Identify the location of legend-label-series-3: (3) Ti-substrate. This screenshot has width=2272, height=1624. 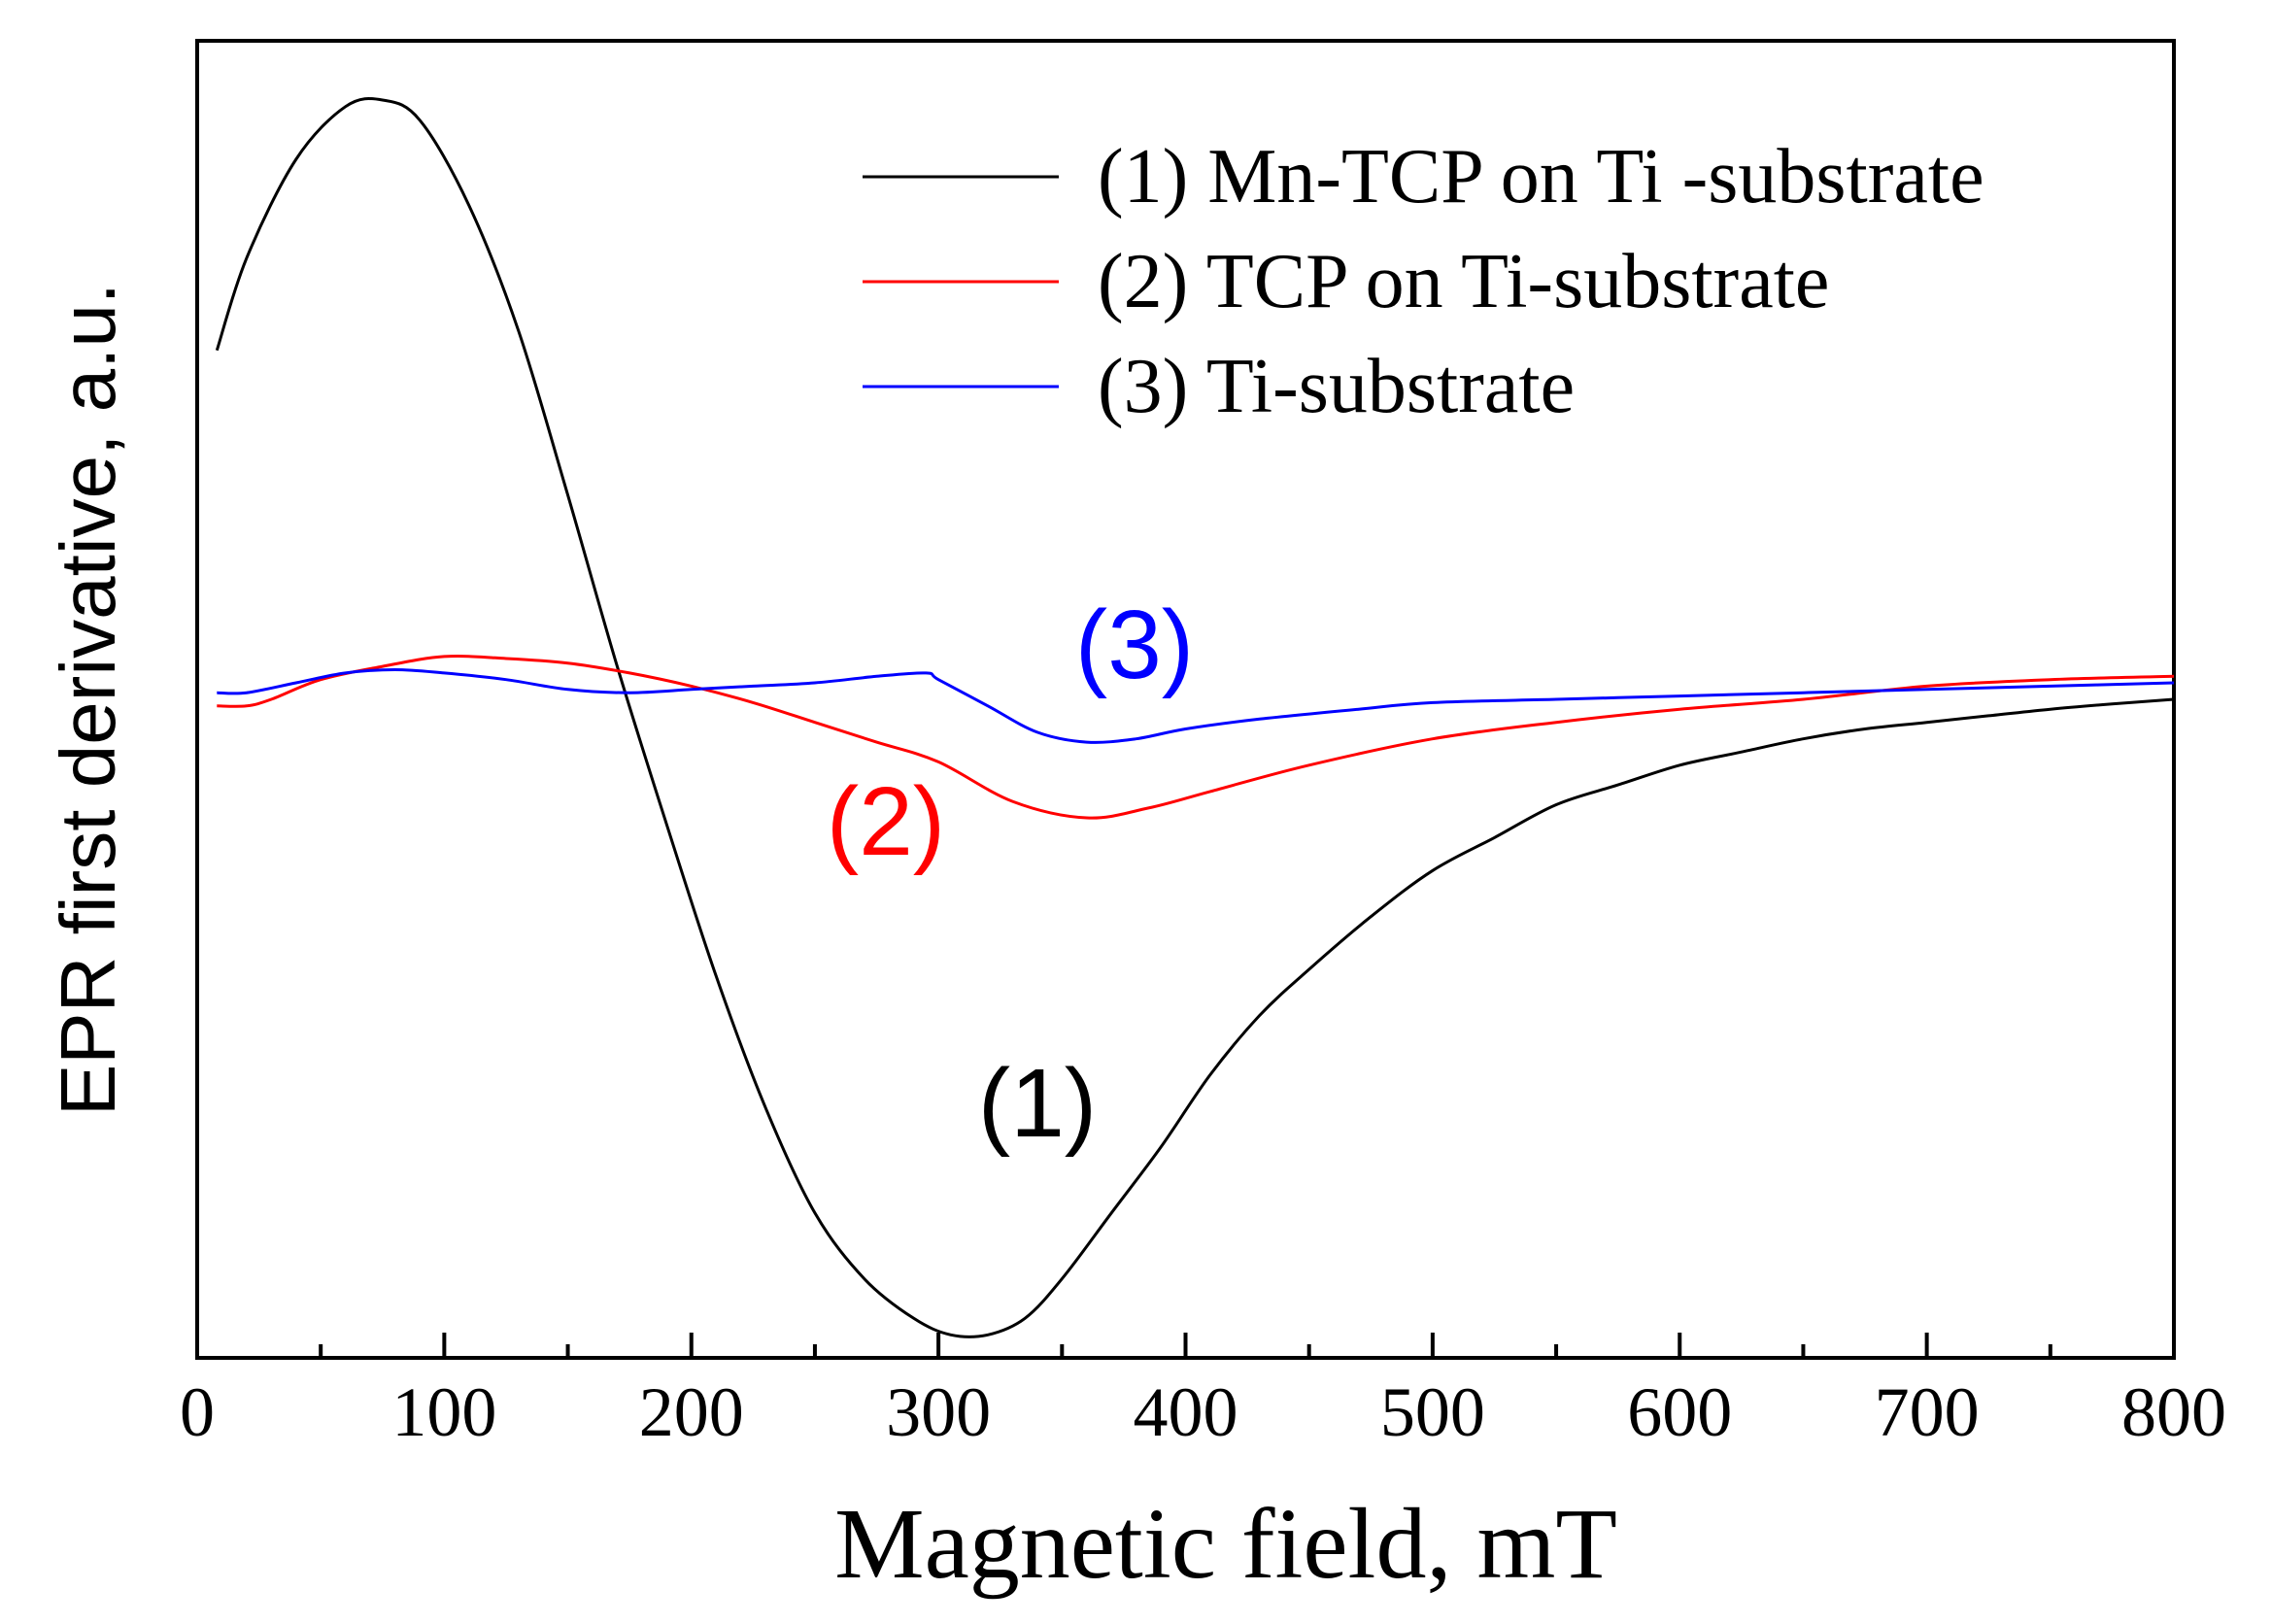
(1336, 386).